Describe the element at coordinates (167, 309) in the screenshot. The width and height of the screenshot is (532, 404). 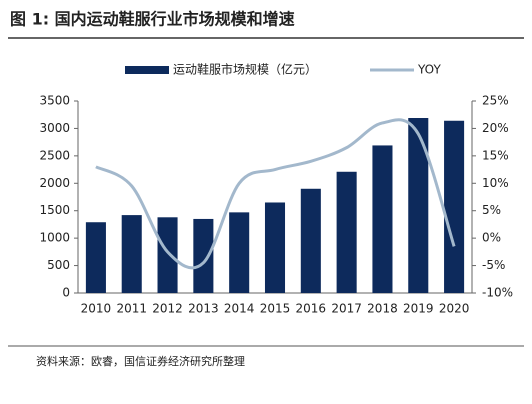
I see `x-tick-label: 2012` at that location.